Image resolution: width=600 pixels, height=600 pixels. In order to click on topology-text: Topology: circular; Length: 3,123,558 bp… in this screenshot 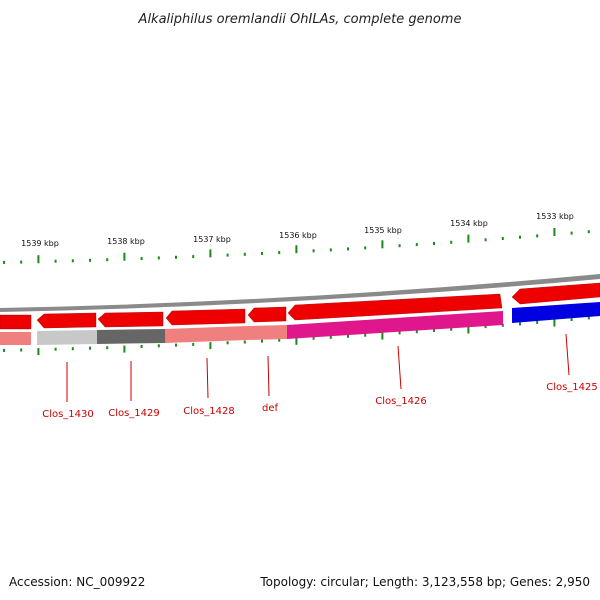, I will do `click(425, 582)`.